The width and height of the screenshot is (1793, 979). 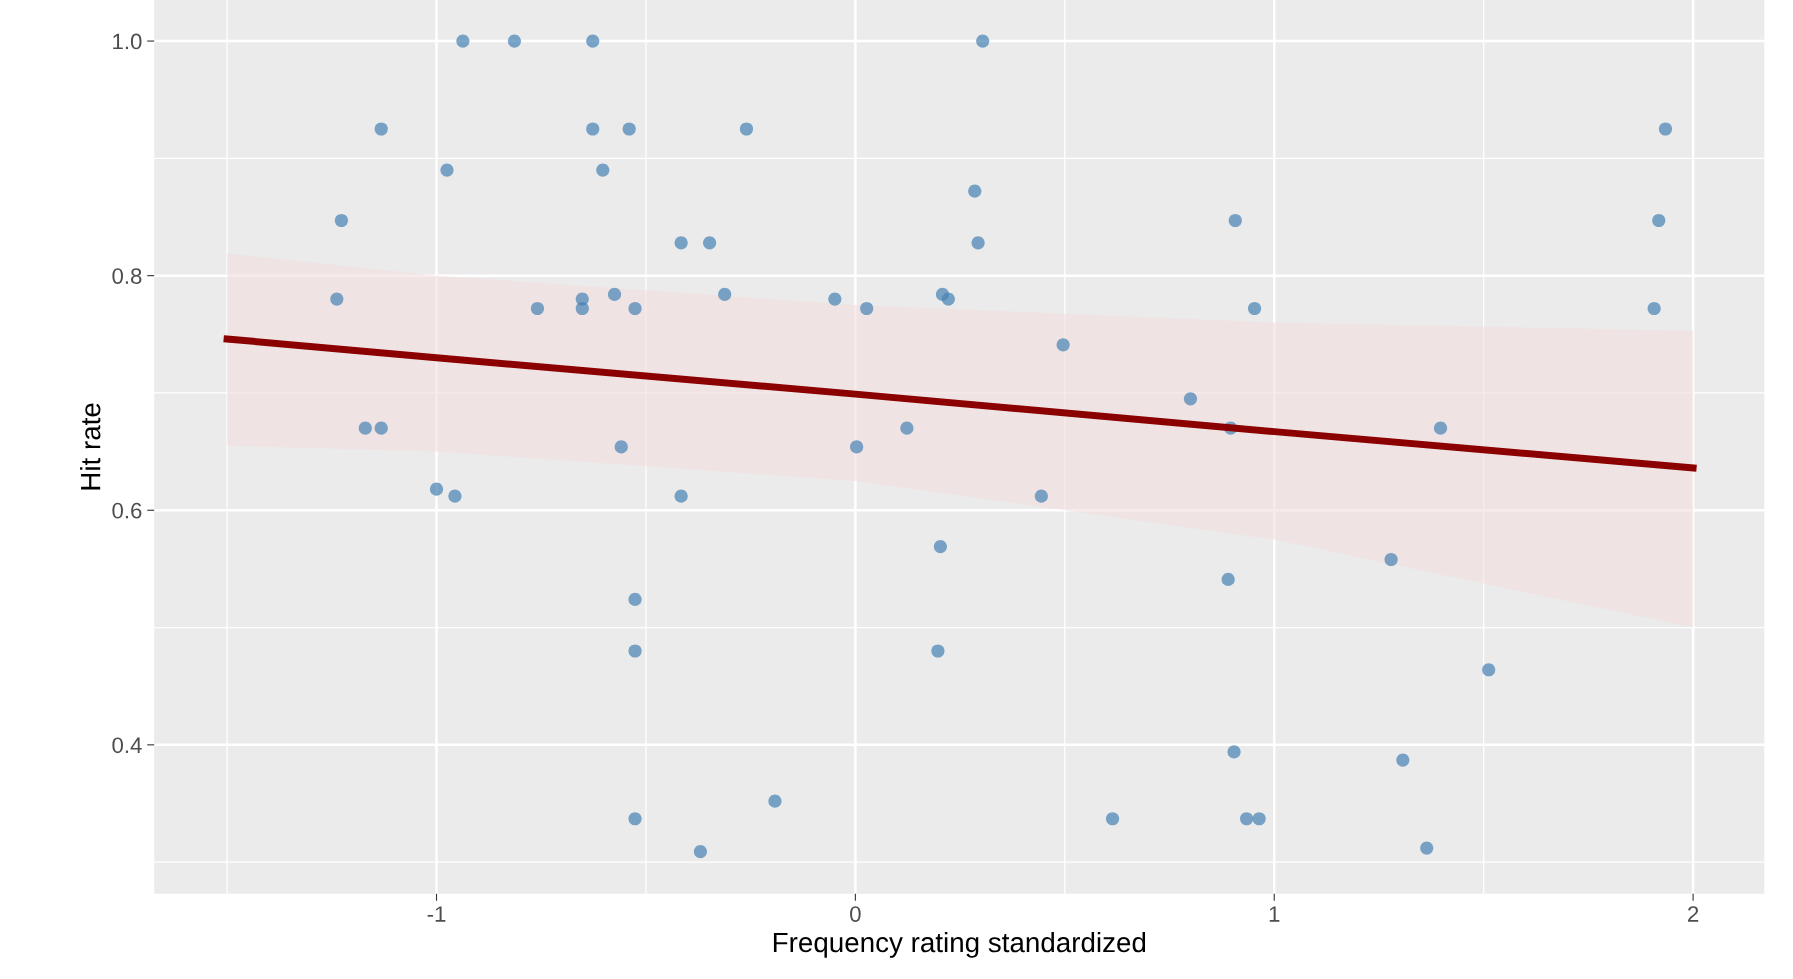 What do you see at coordinates (436, 914) in the screenshot?
I see `x-tick-label: -1` at bounding box center [436, 914].